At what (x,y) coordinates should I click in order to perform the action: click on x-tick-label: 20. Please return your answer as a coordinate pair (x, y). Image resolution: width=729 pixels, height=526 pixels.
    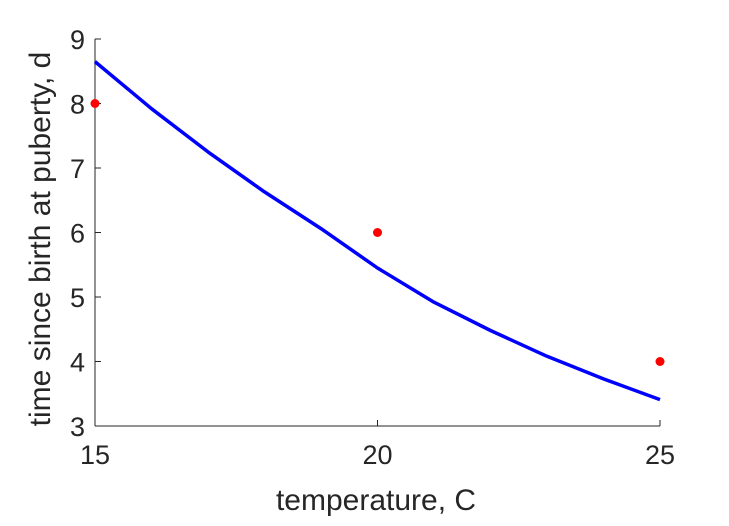
    Looking at the image, I should click on (377, 455).